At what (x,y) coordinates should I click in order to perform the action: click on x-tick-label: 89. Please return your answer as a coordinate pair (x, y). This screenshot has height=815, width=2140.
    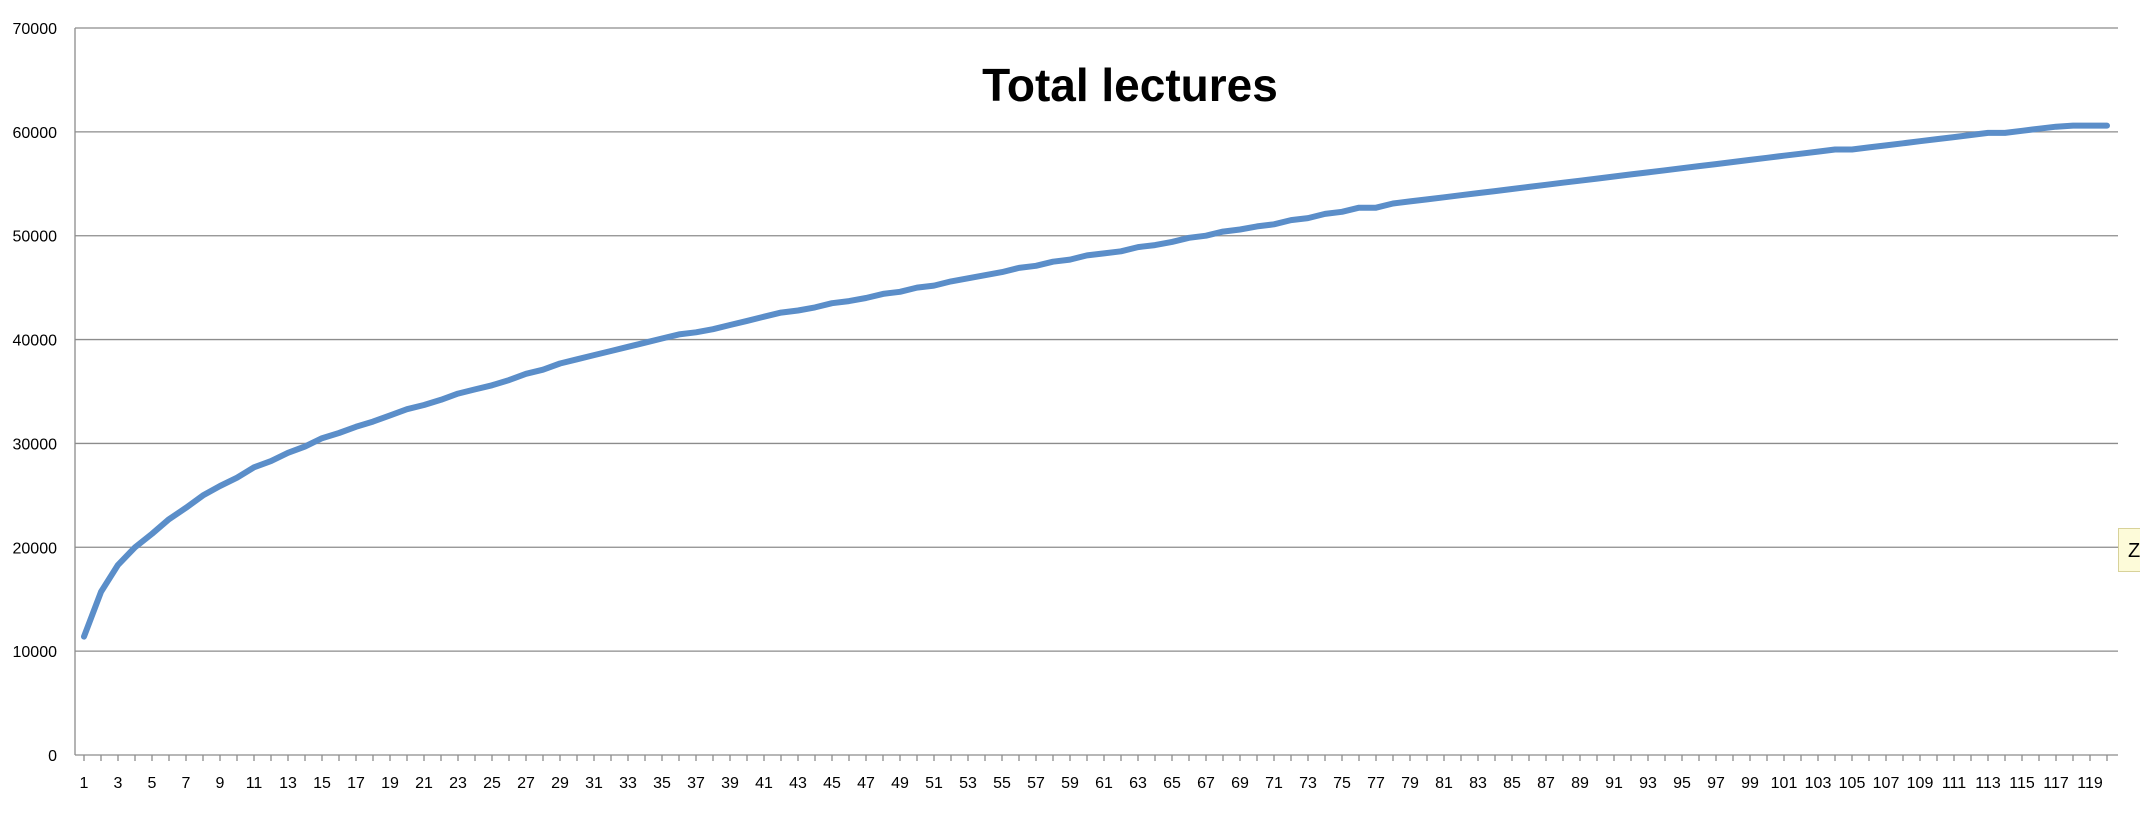
    Looking at the image, I should click on (1580, 783).